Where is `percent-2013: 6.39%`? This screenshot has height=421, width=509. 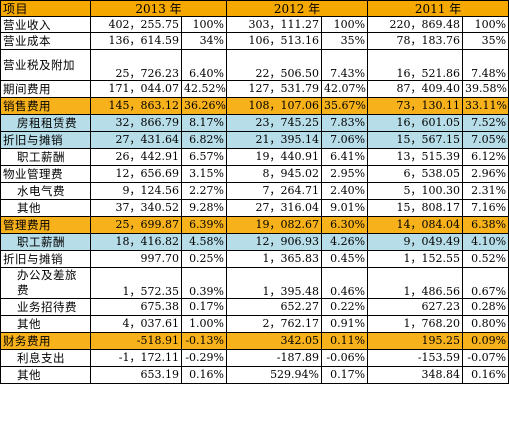 percent-2013: 6.39% is located at coordinates (204, 225).